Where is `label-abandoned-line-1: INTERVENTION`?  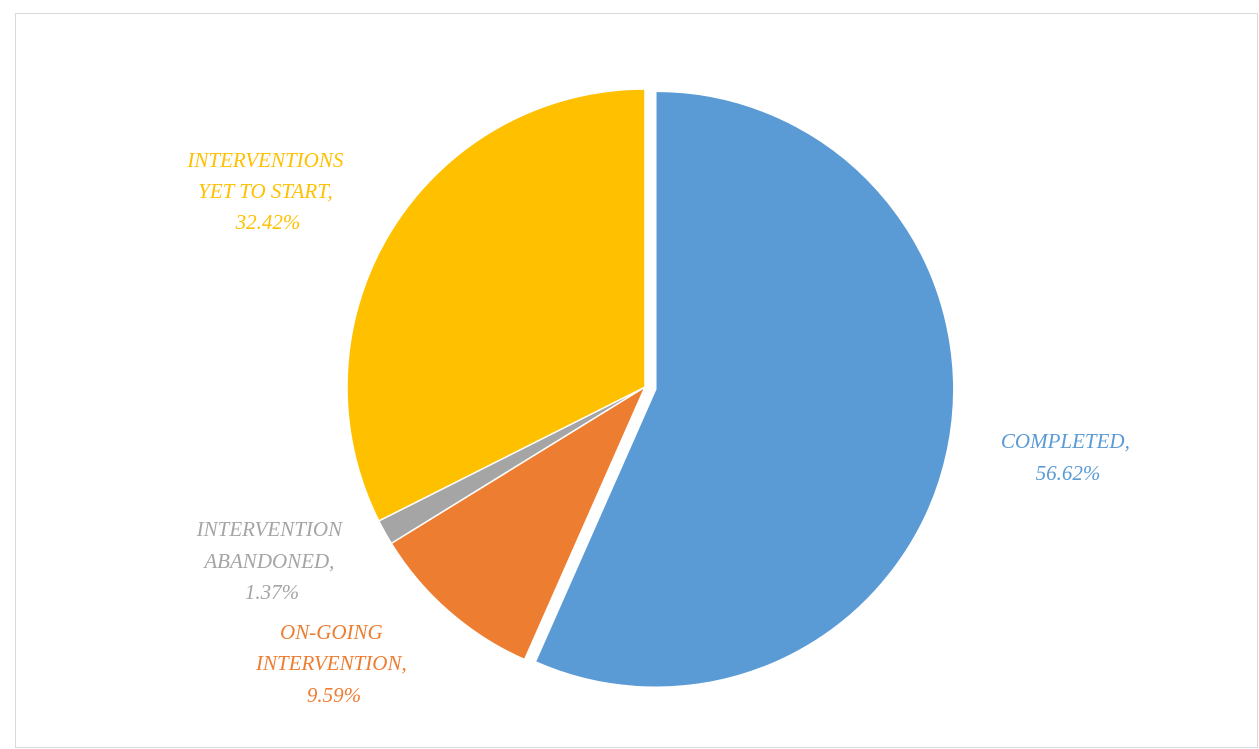
label-abandoned-line-1: INTERVENTION is located at coordinates (269, 529).